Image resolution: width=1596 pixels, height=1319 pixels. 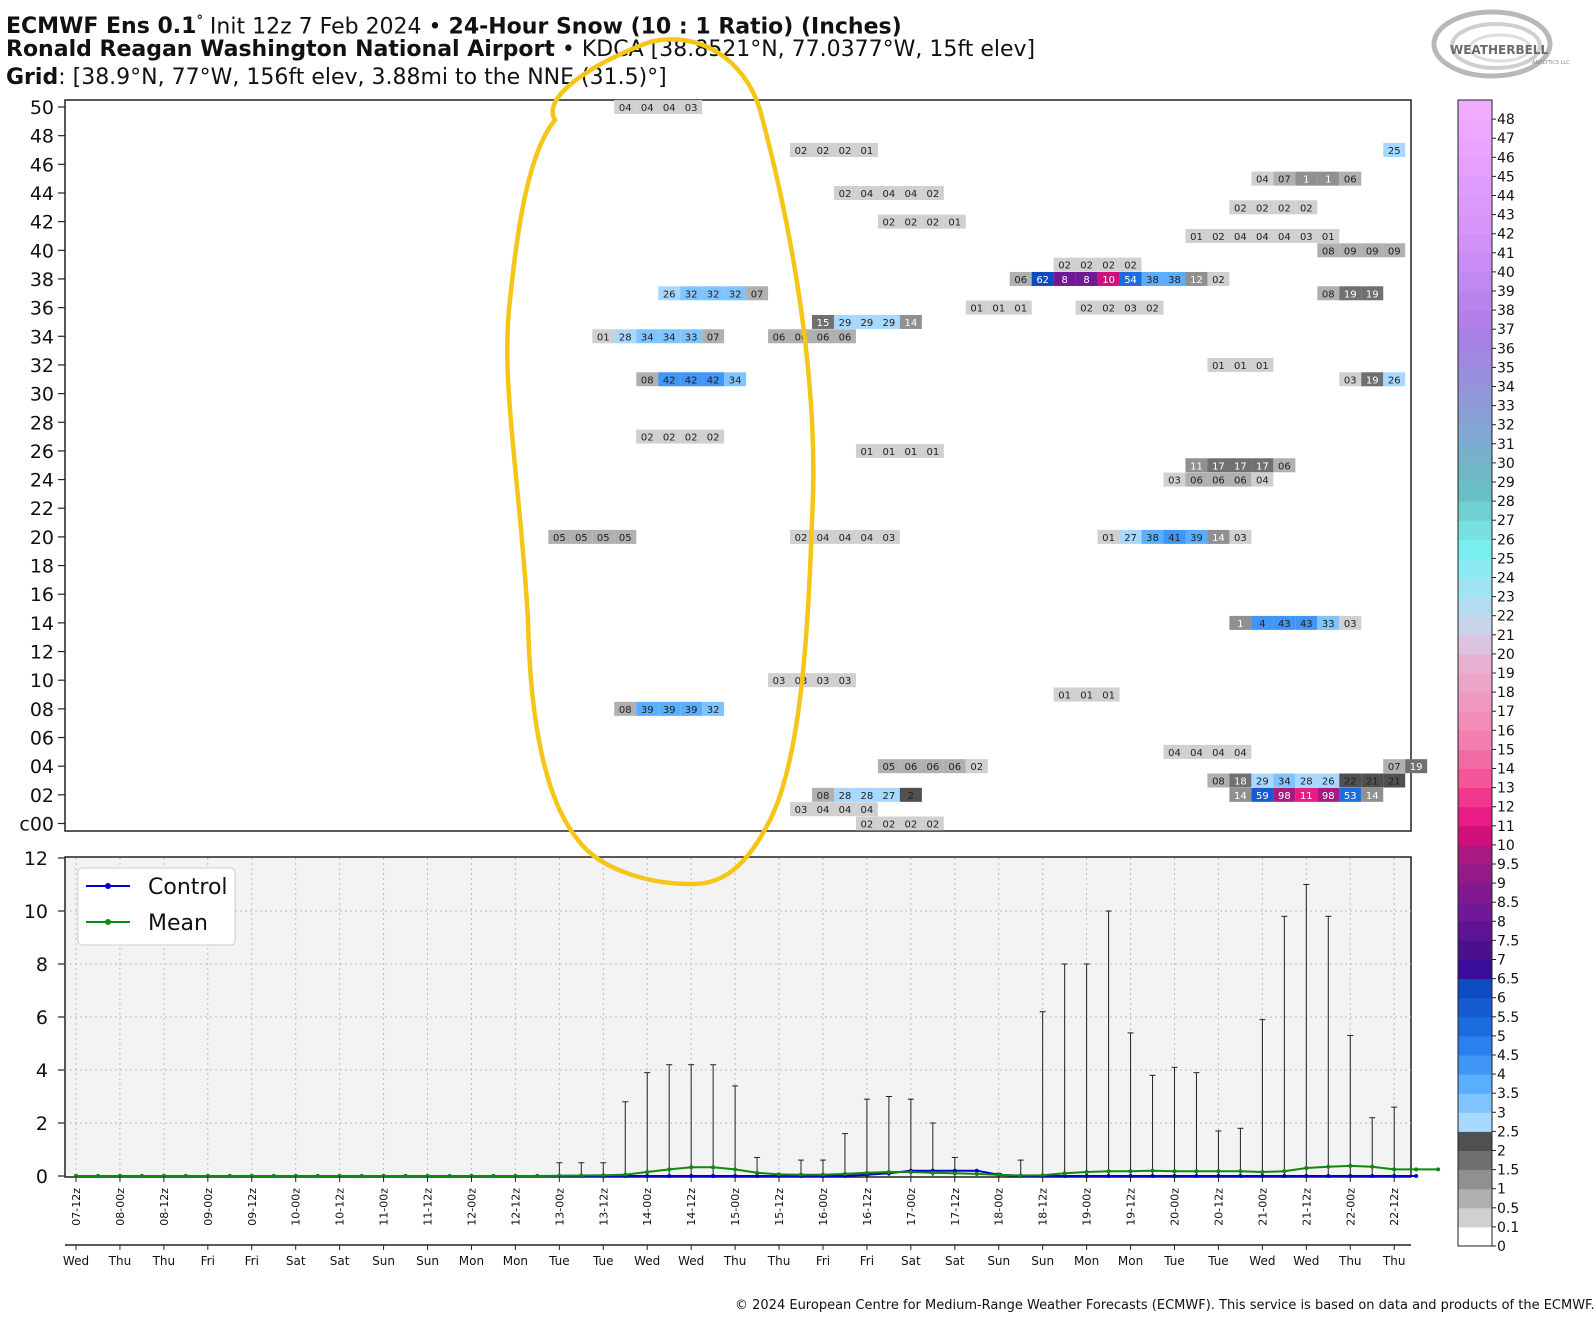 What do you see at coordinates (1350, 796) in the screenshot?
I see `heat-cell-label: 53` at bounding box center [1350, 796].